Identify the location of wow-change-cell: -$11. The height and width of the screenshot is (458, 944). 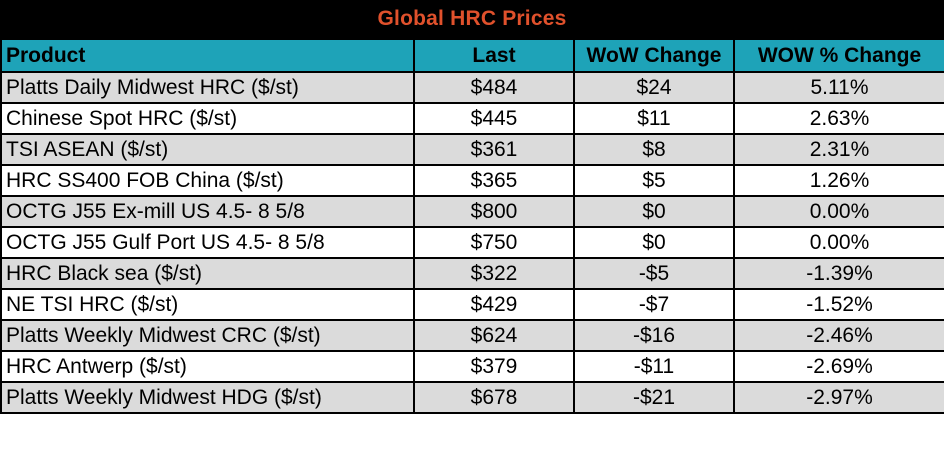
(654, 366).